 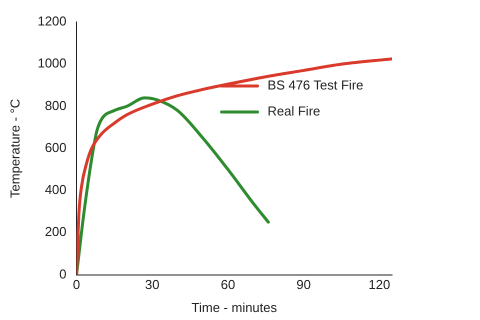 What do you see at coordinates (235, 307) in the screenshot?
I see `x-axis-title: Time - minutes` at bounding box center [235, 307].